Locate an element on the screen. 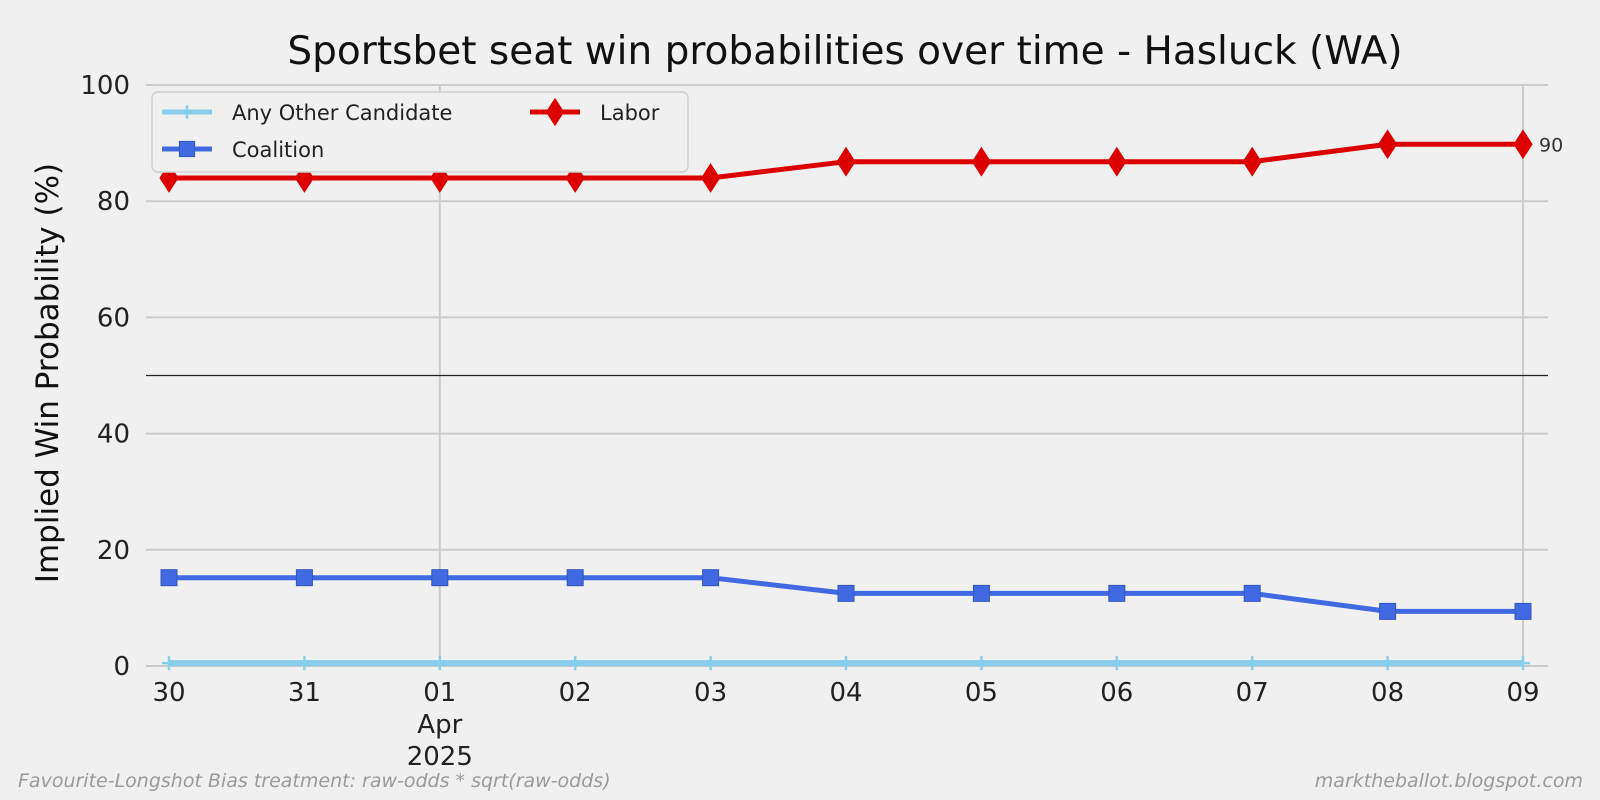 This screenshot has width=1600, height=800. x-tick-label: 06 is located at coordinates (1116, 693).